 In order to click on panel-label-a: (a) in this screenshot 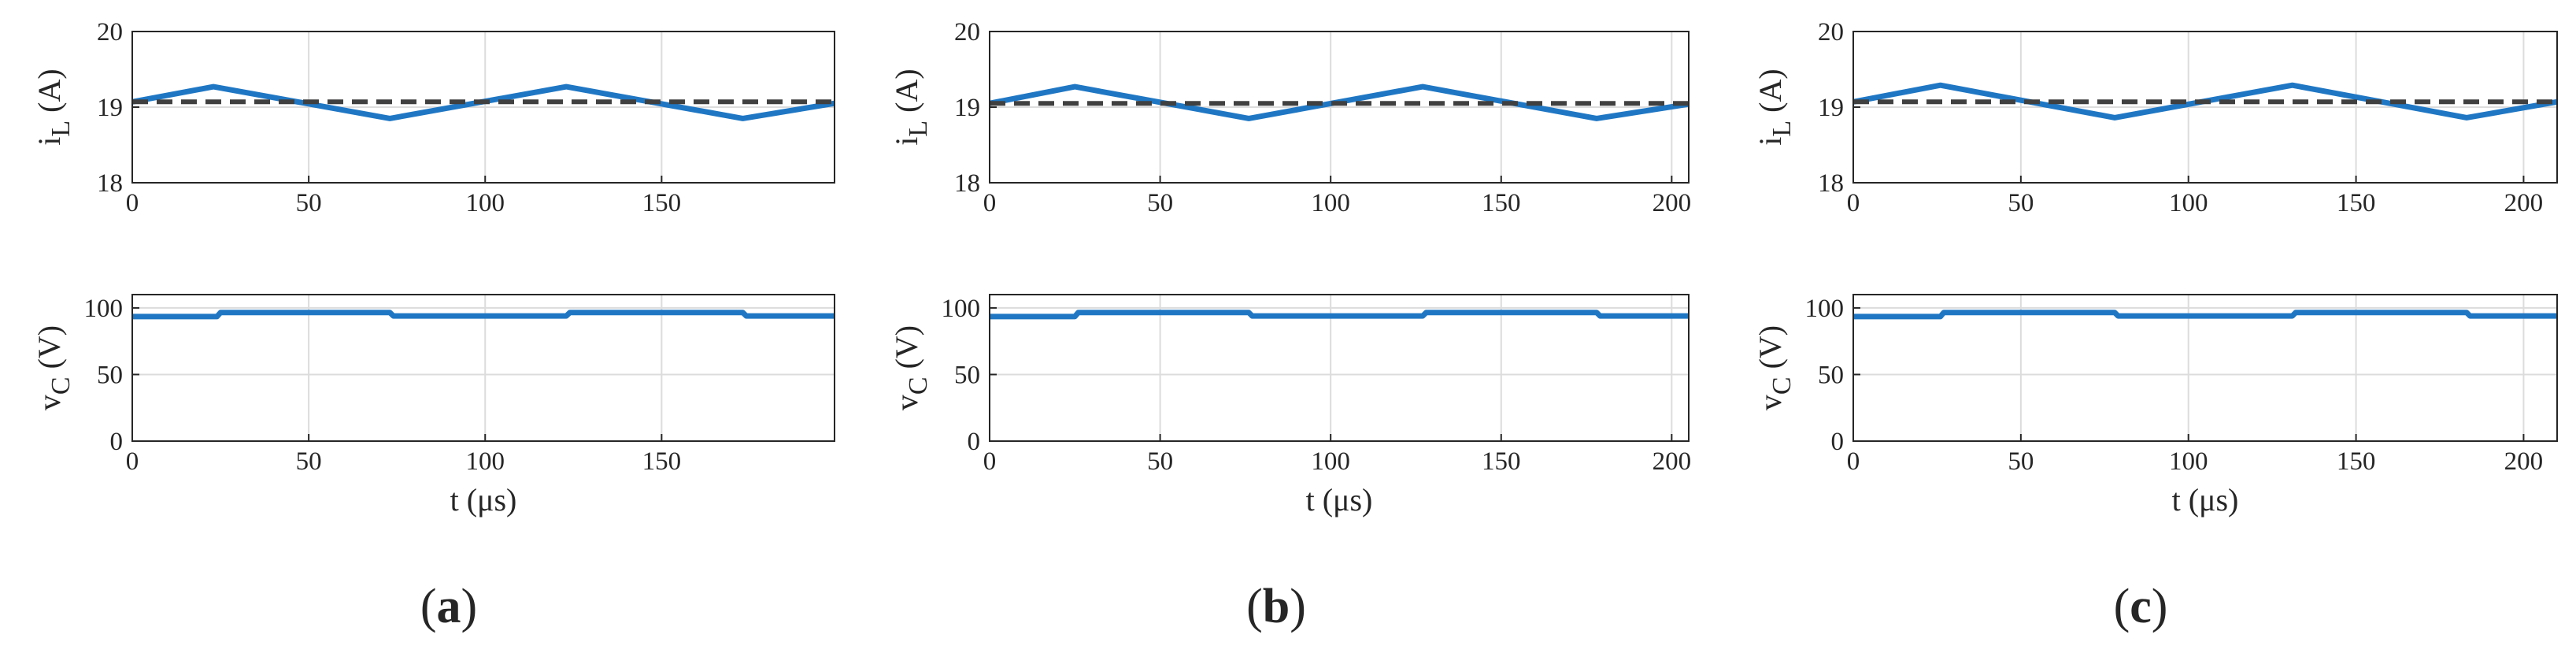, I will do `click(448, 606)`.